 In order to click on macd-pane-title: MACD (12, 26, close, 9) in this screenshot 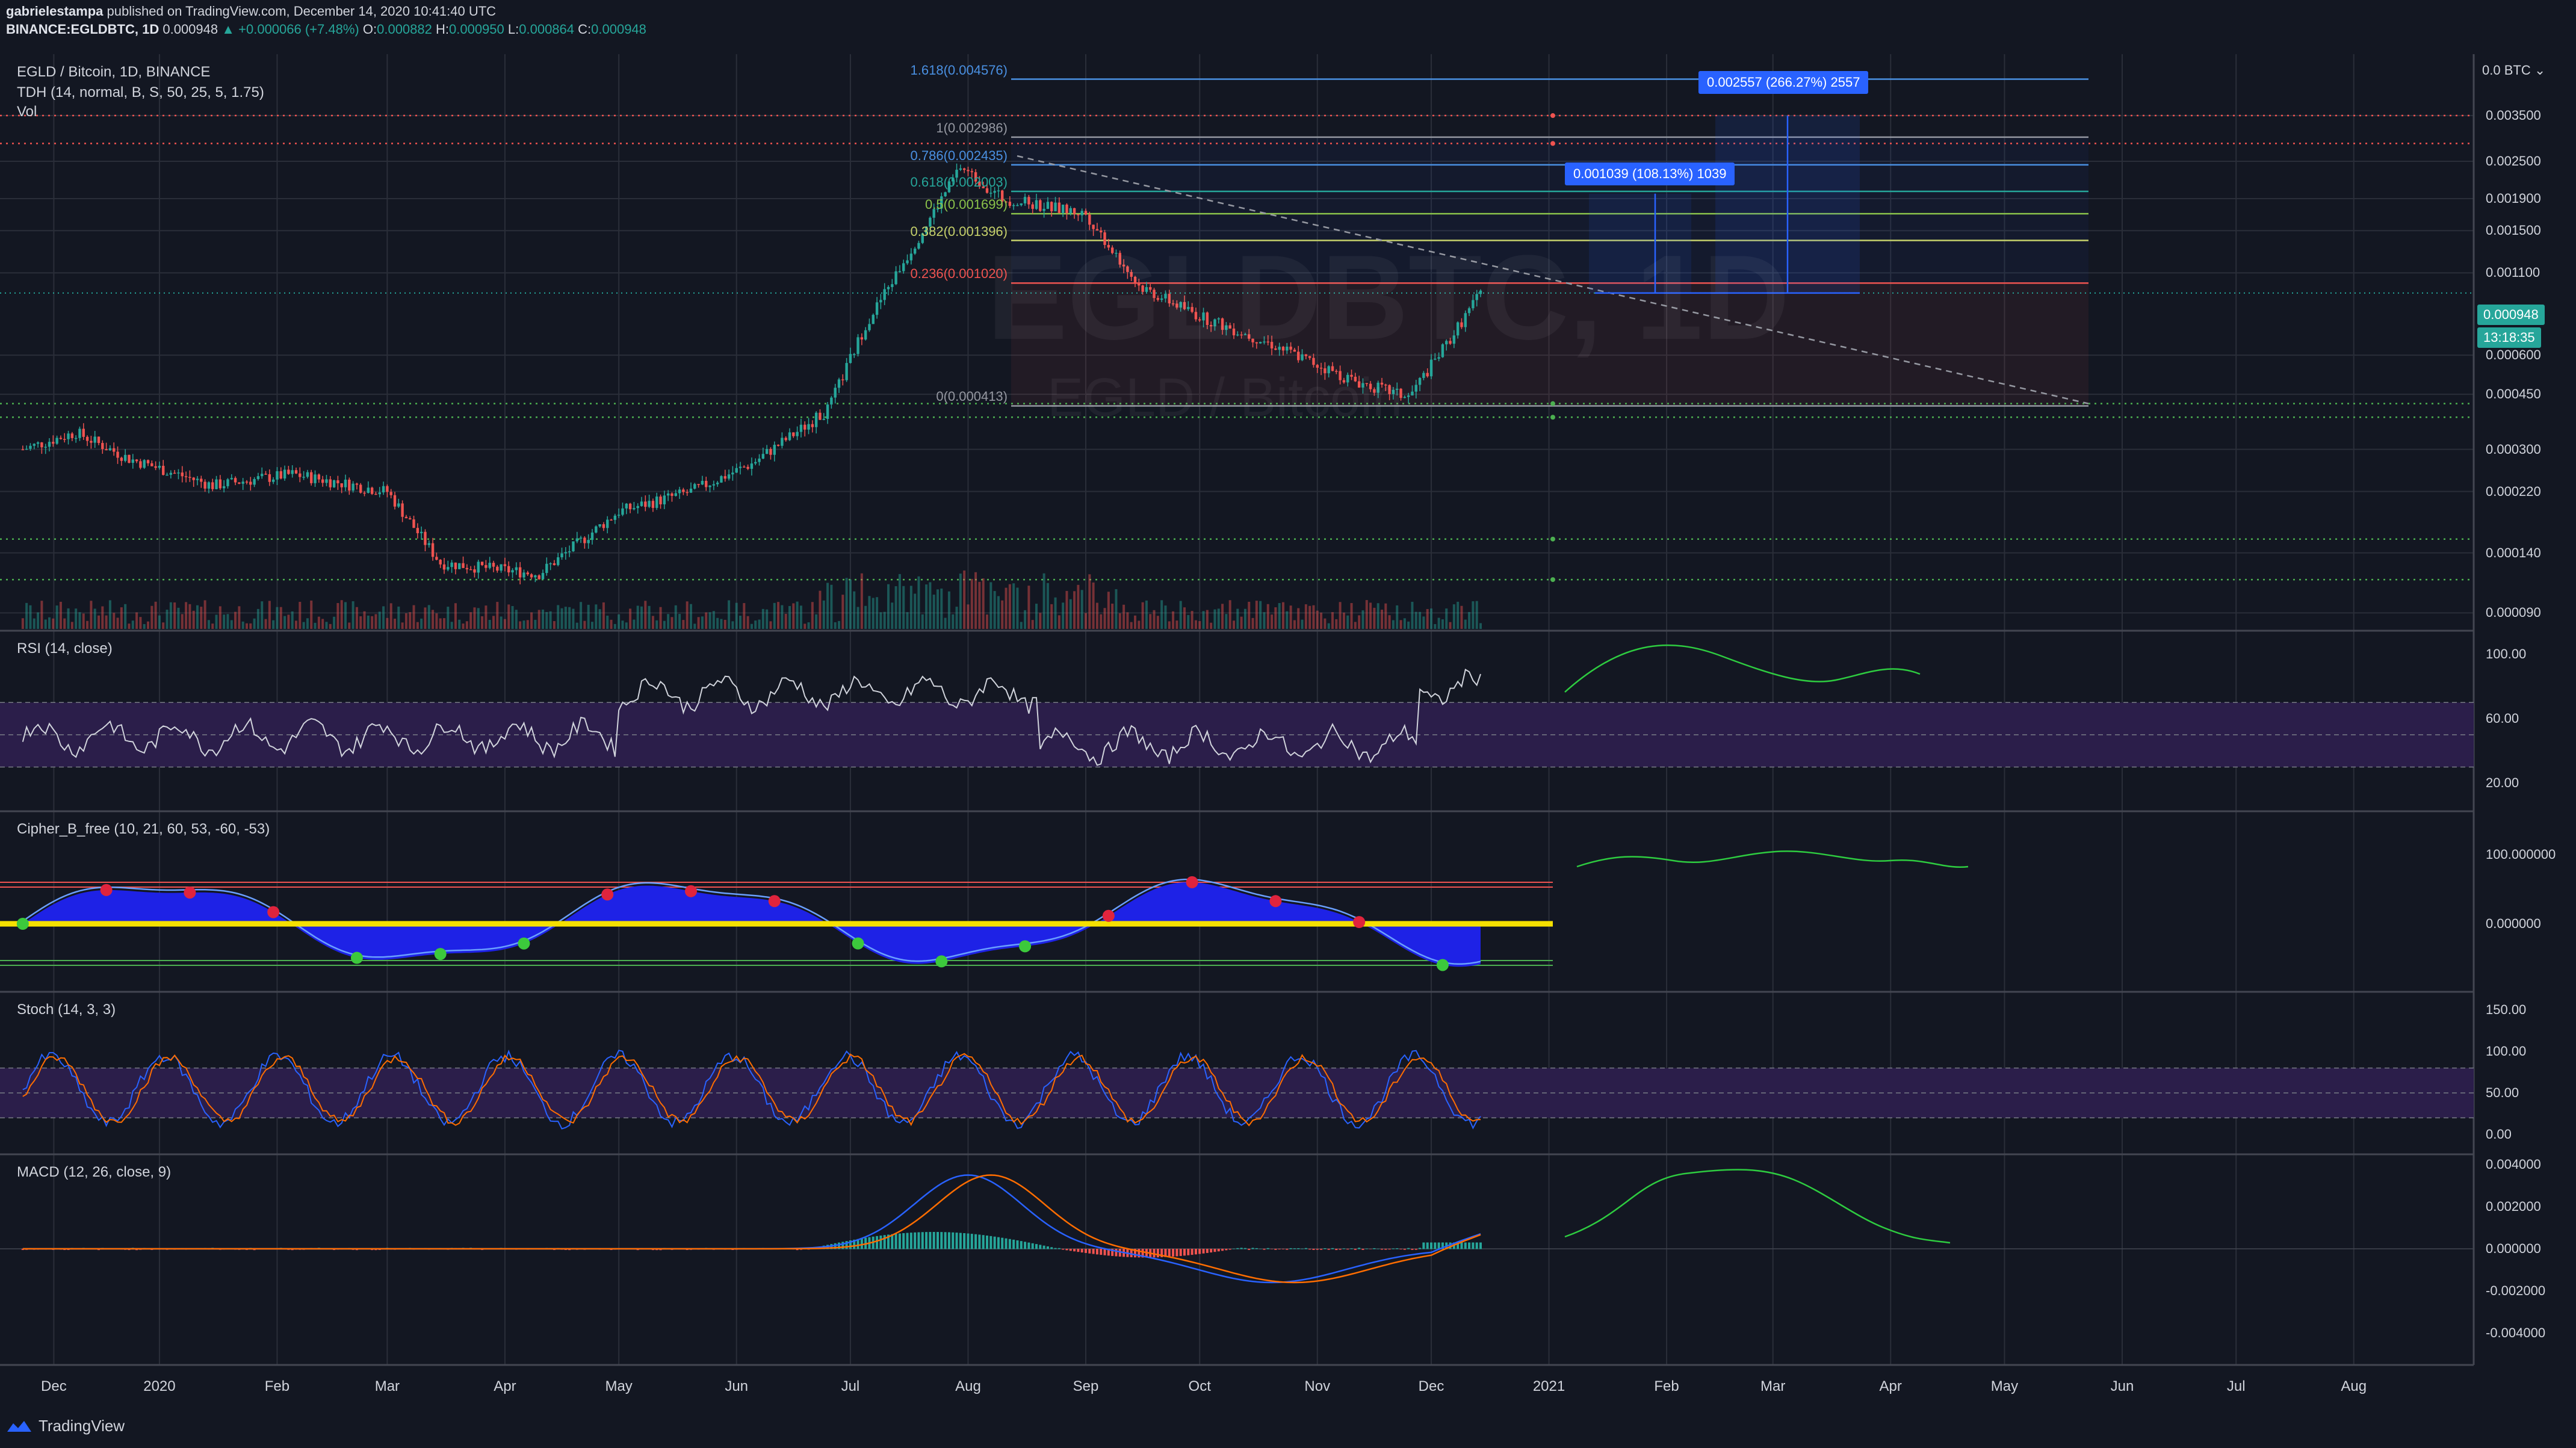, I will do `click(95, 1172)`.